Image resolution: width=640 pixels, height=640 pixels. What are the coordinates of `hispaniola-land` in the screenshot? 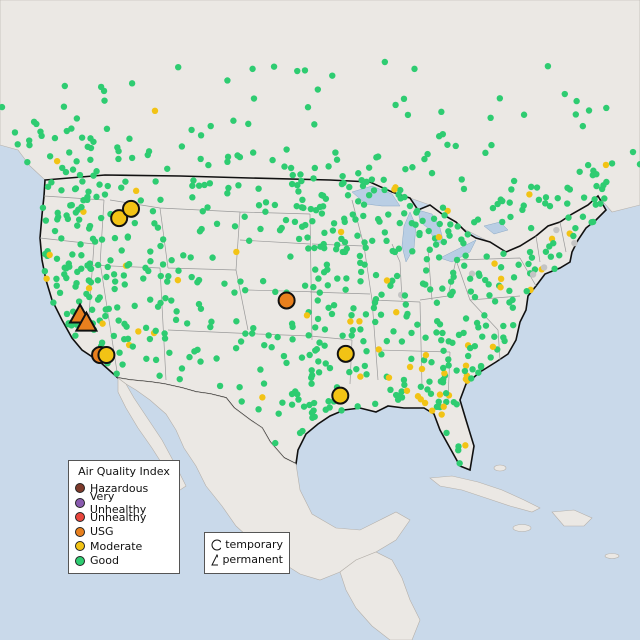 It's located at (572, 518).